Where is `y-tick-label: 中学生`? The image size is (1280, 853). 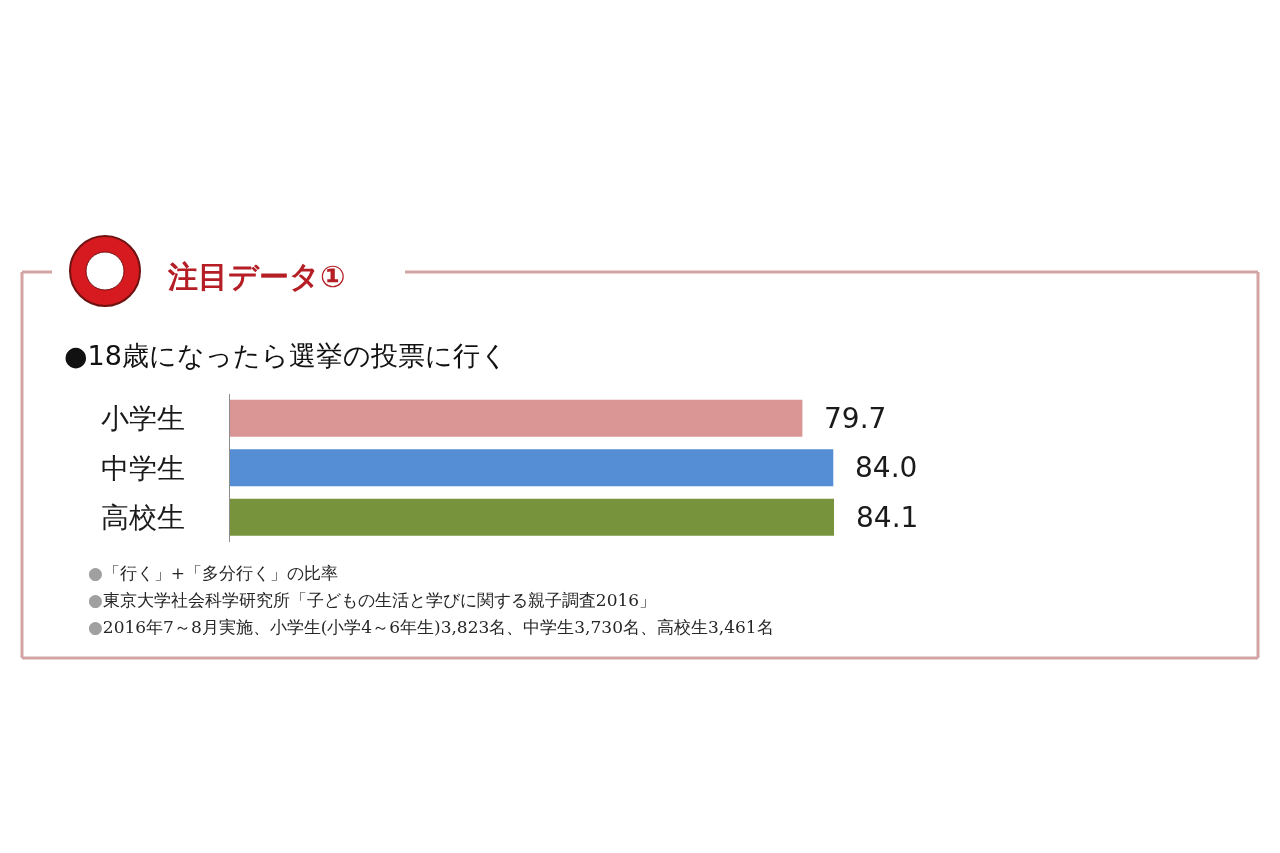
y-tick-label: 中学生 is located at coordinates (143, 468).